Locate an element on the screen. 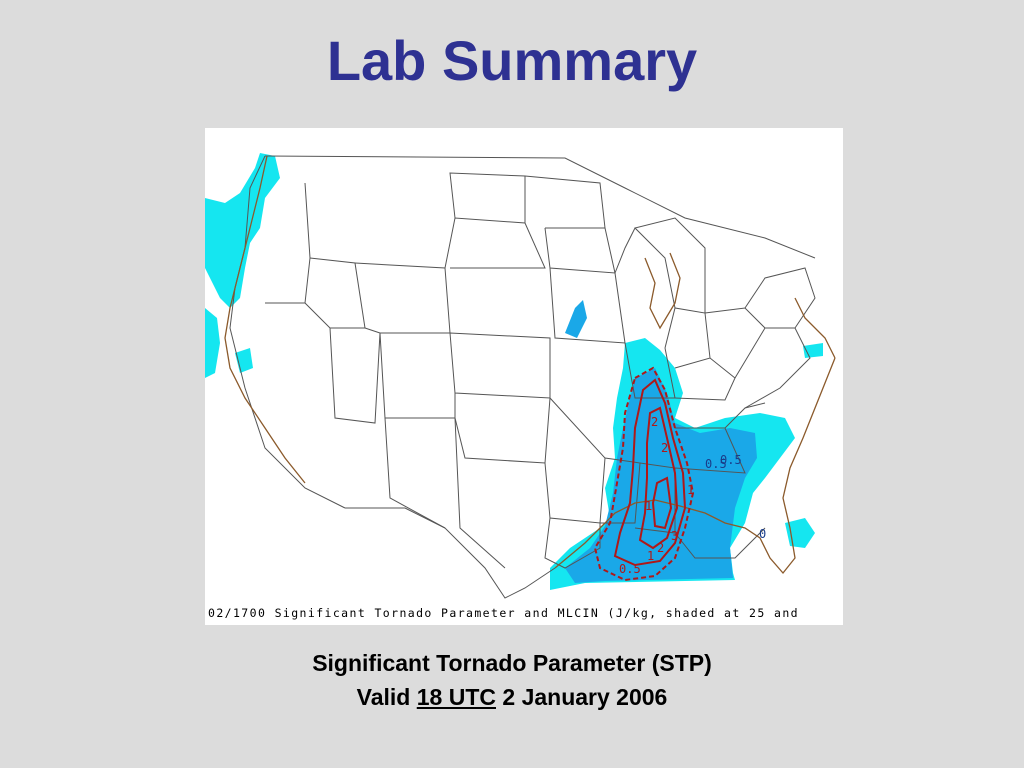 The image size is (1024, 768). slide-title: Lab Summary is located at coordinates (512, 60).